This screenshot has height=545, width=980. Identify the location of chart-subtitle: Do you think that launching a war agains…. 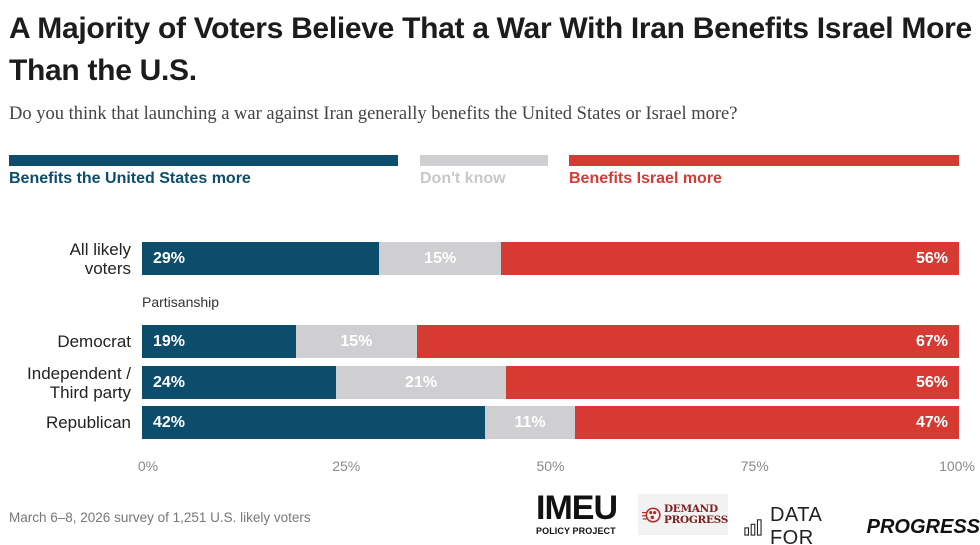
(373, 114).